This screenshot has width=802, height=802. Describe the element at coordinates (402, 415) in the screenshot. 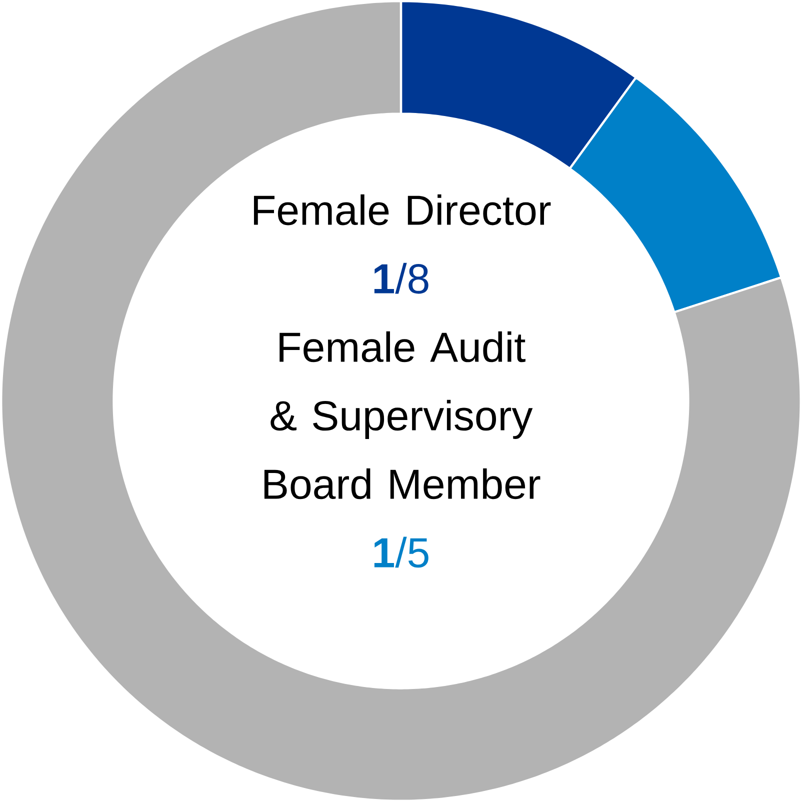

I see `text: Female Audit & Supervisory Board Member` at that location.